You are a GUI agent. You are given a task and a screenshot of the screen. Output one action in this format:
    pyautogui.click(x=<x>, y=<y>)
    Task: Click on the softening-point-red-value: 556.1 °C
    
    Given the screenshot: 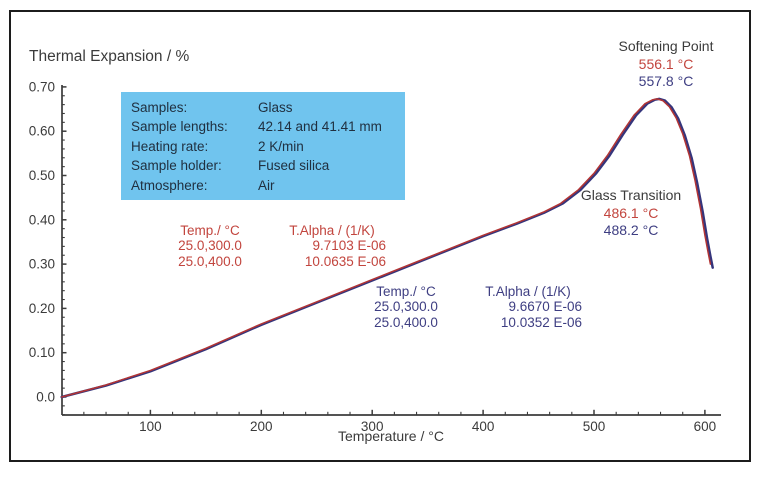 What is the action you would take?
    pyautogui.click(x=666, y=63)
    